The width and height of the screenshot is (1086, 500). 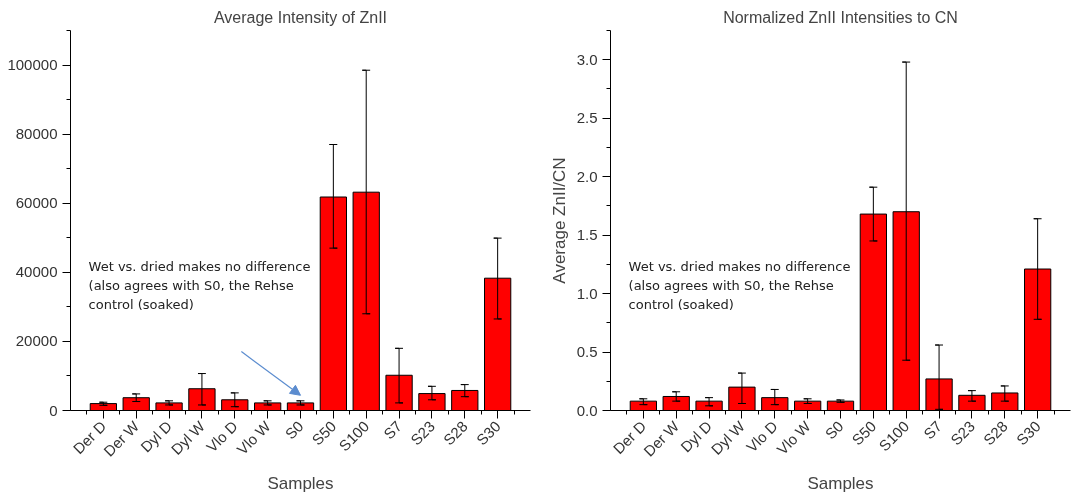 I want to click on y-tick-label: 3.0, so click(x=587, y=59).